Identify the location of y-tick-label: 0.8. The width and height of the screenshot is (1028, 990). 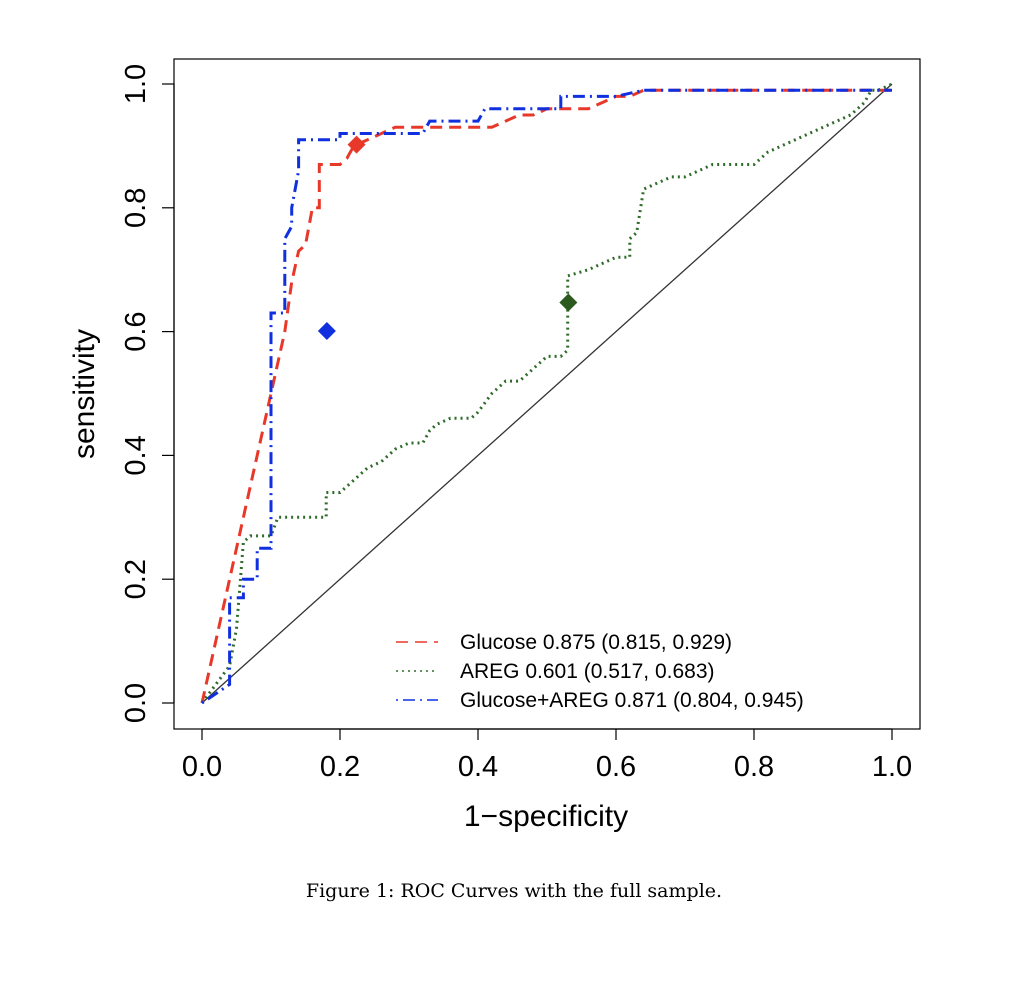
(136, 208).